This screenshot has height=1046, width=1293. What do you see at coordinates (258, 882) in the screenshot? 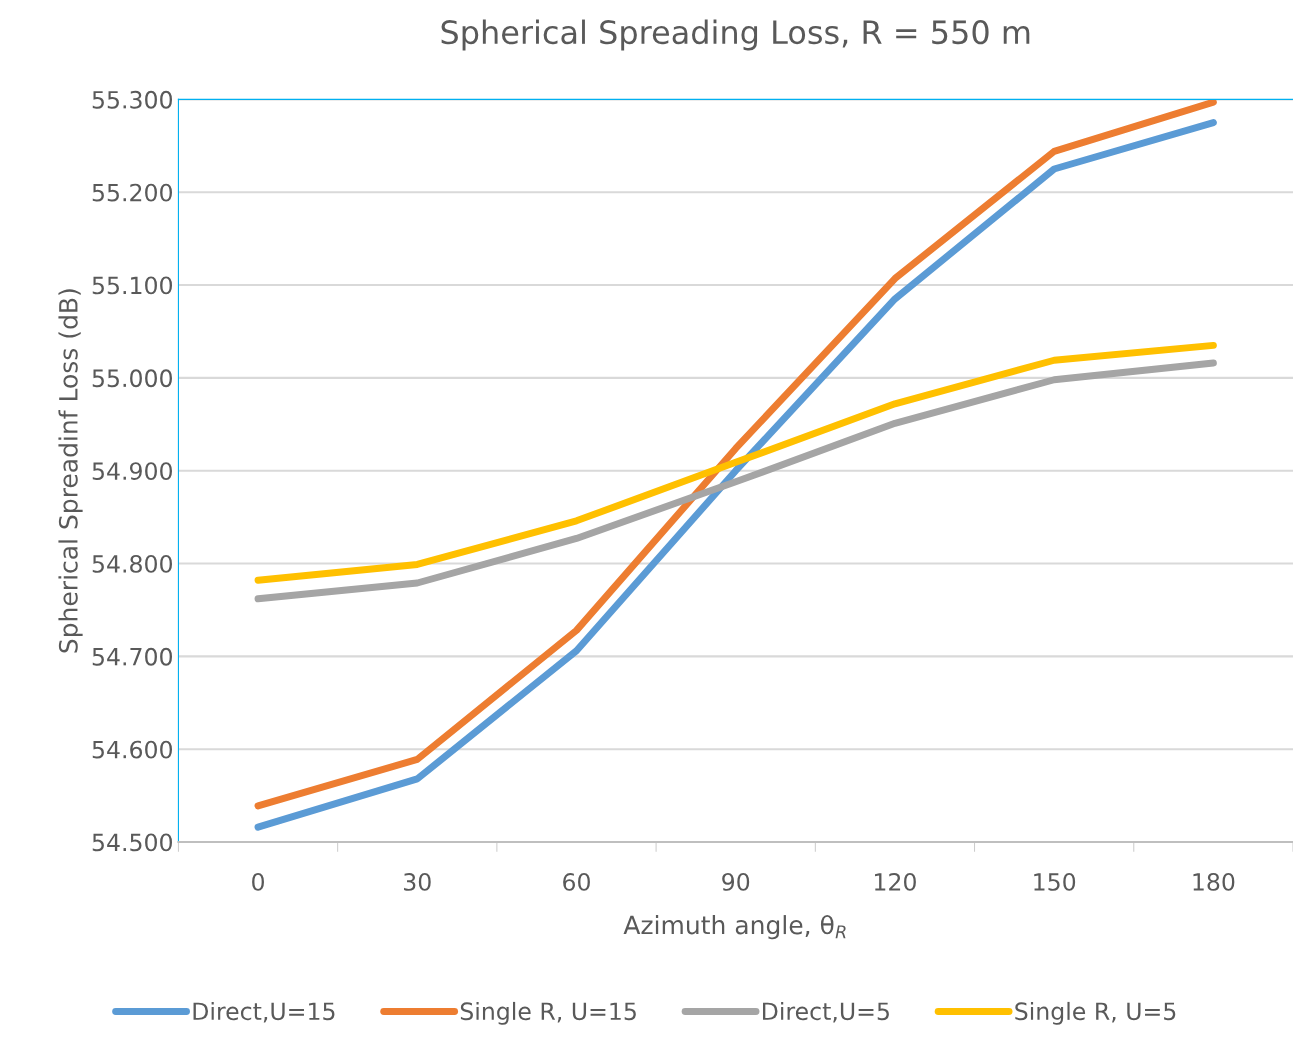
I see `x-tick-label: 0` at bounding box center [258, 882].